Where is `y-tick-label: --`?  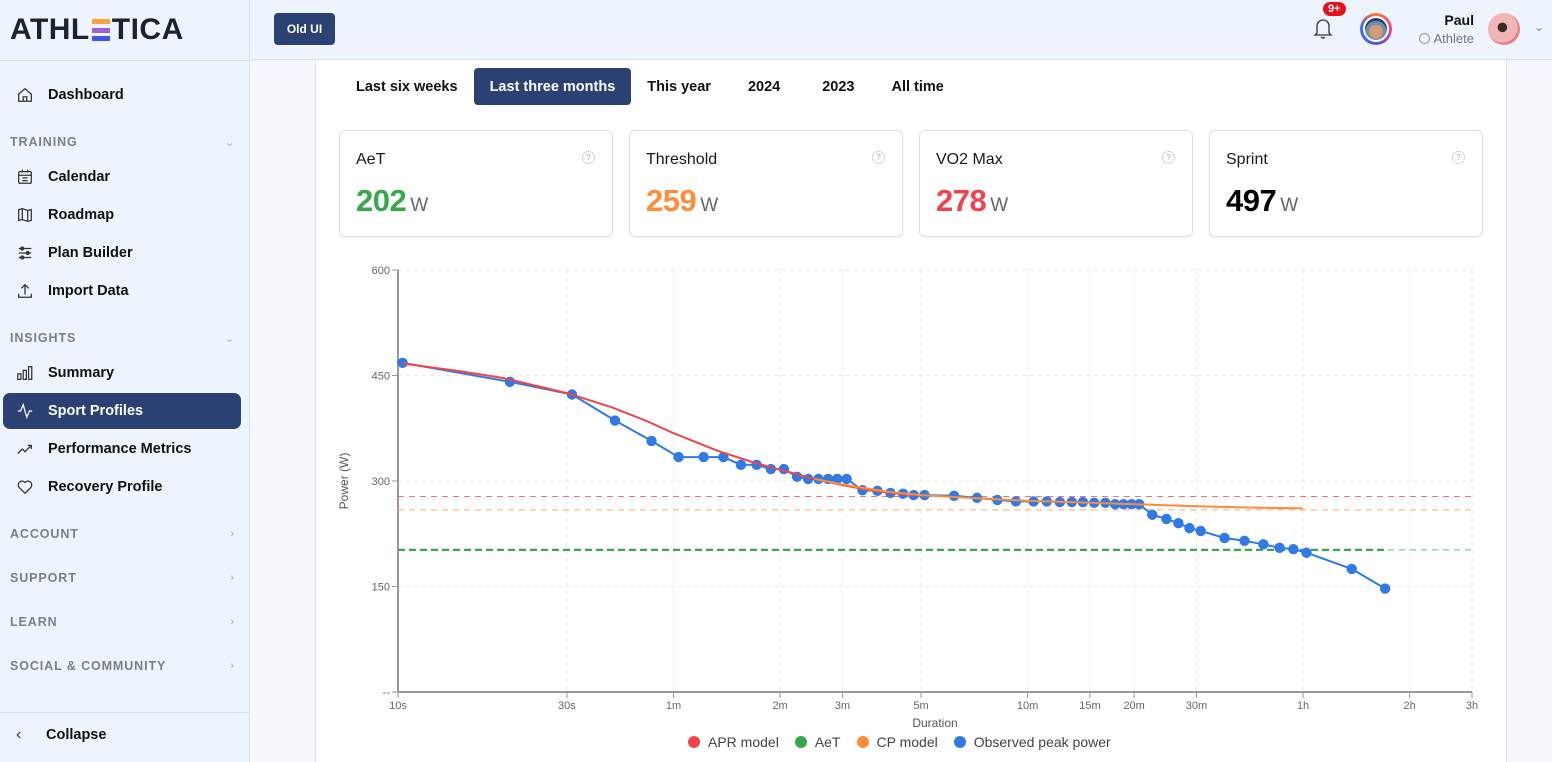
y-tick-label: -- is located at coordinates (387, 693).